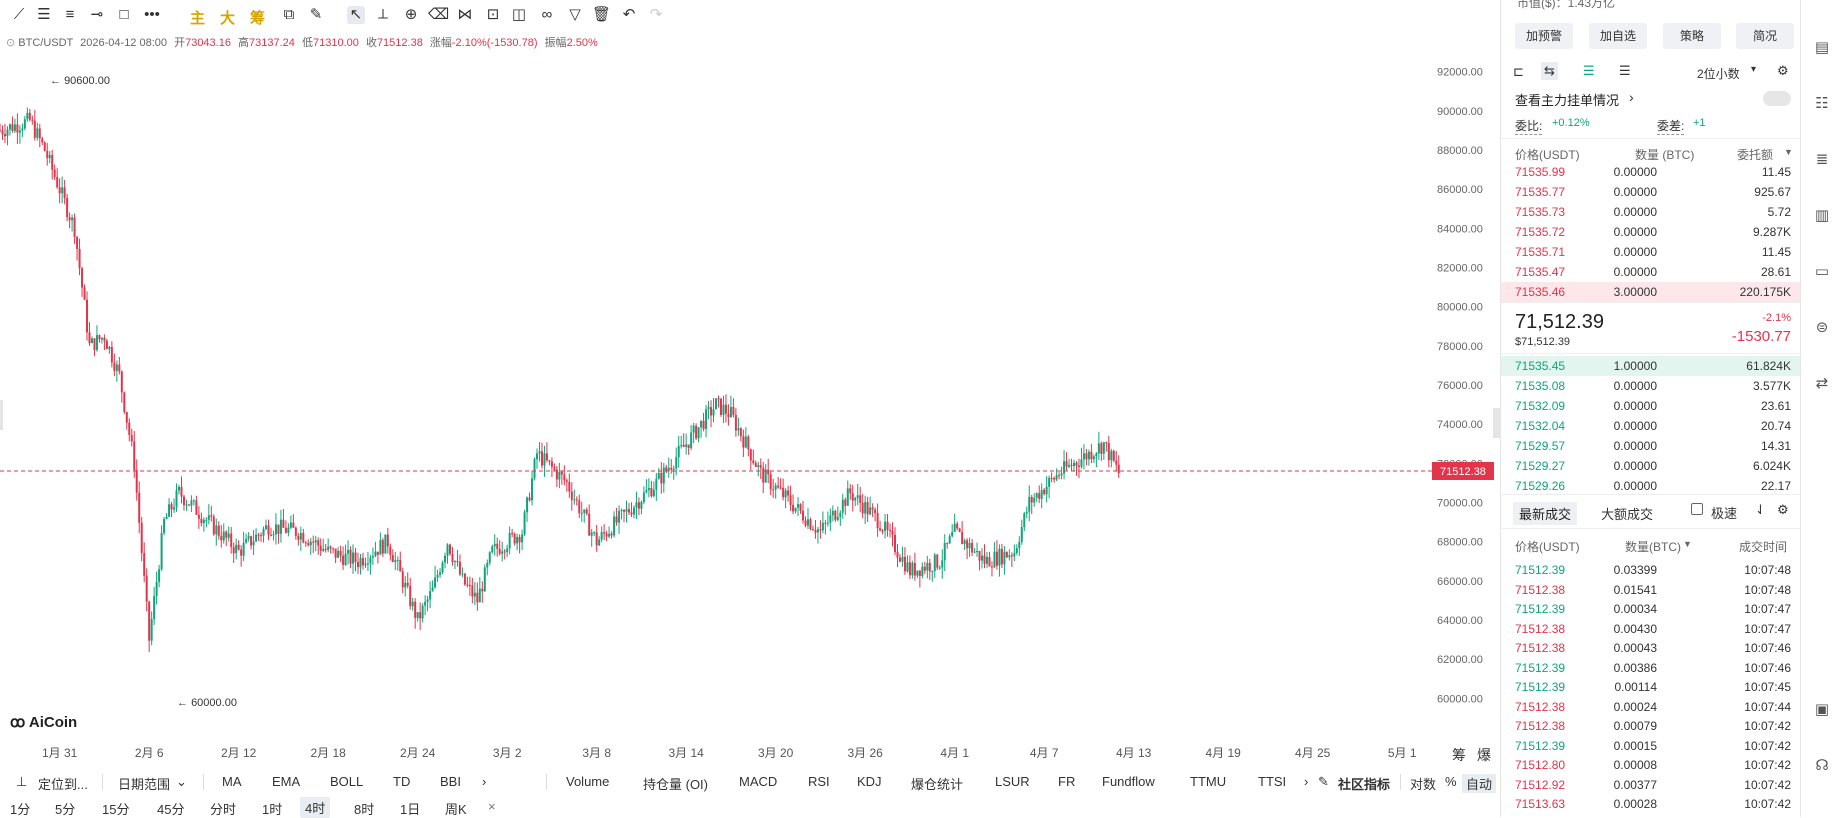 Image resolution: width=1842 pixels, height=818 pixels. I want to click on bid-row: 71535.45 1.00000 61.824K, so click(1651, 366).